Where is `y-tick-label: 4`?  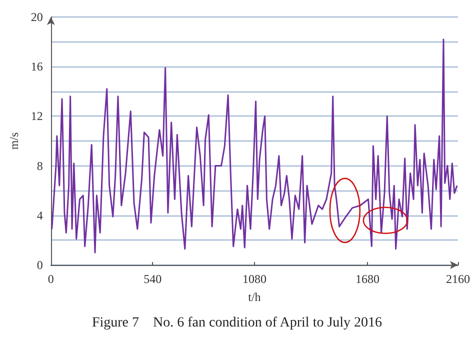
y-tick-label: 4 is located at coordinates (39, 215).